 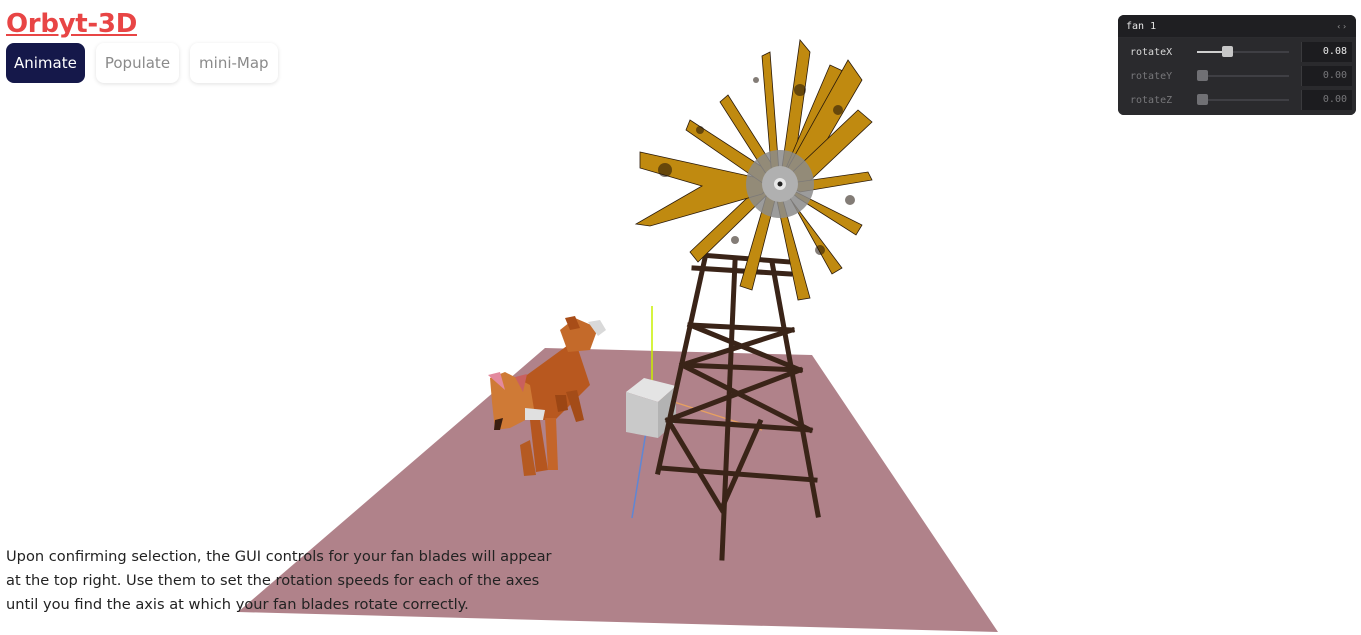 I want to click on mini-map-button: mini-Map, so click(x=234, y=63).